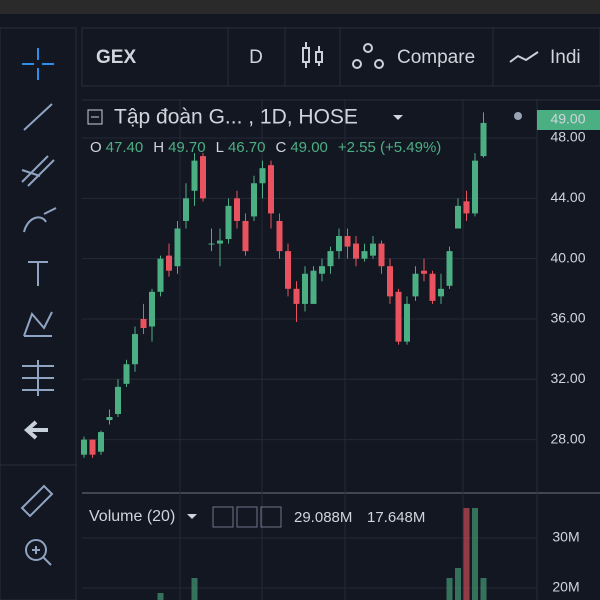 The width and height of the screenshot is (600, 600). Describe the element at coordinates (567, 438) in the screenshot. I see `price-tick-label: 28.00` at that location.